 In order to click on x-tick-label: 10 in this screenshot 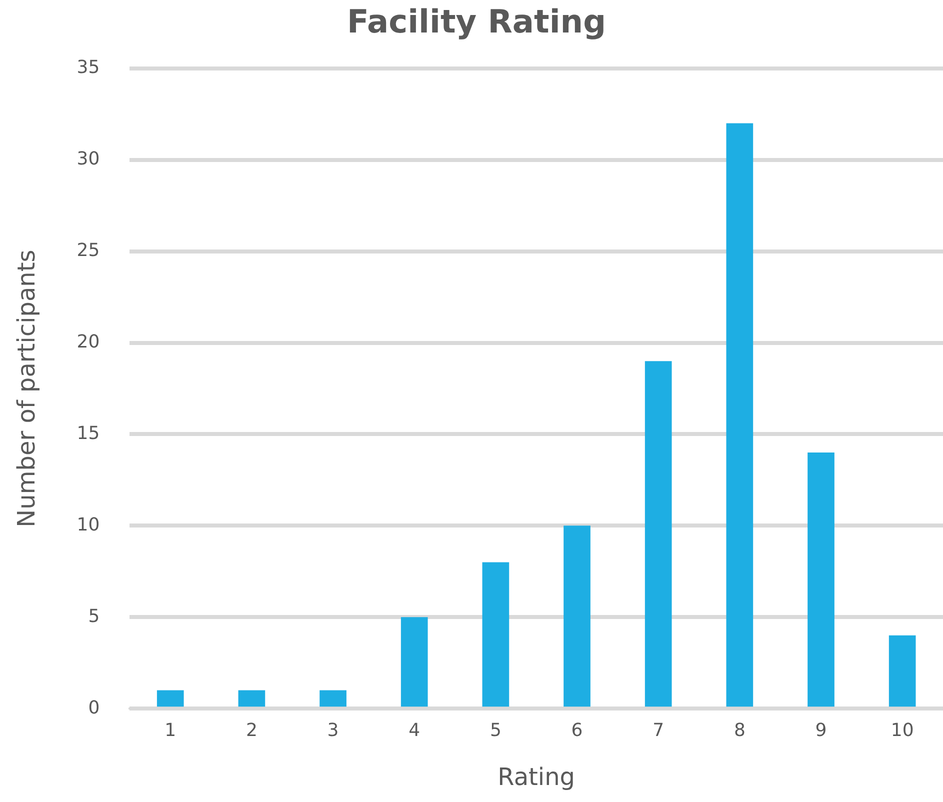, I will do `click(902, 731)`.